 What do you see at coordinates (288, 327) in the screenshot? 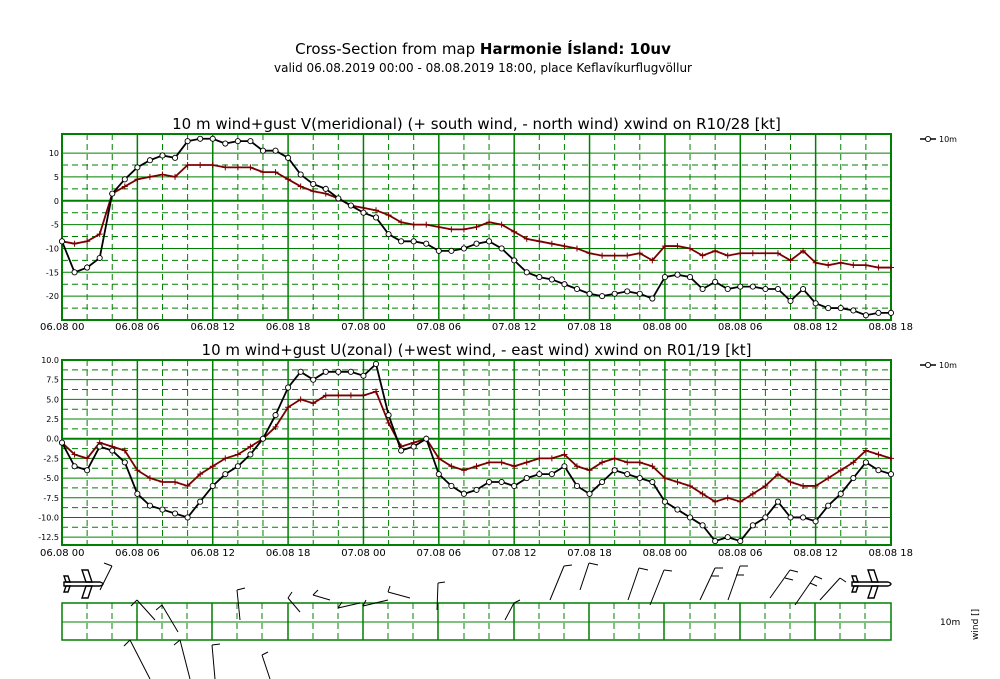
I see `x-tick-label: 06.08 18` at bounding box center [288, 327].